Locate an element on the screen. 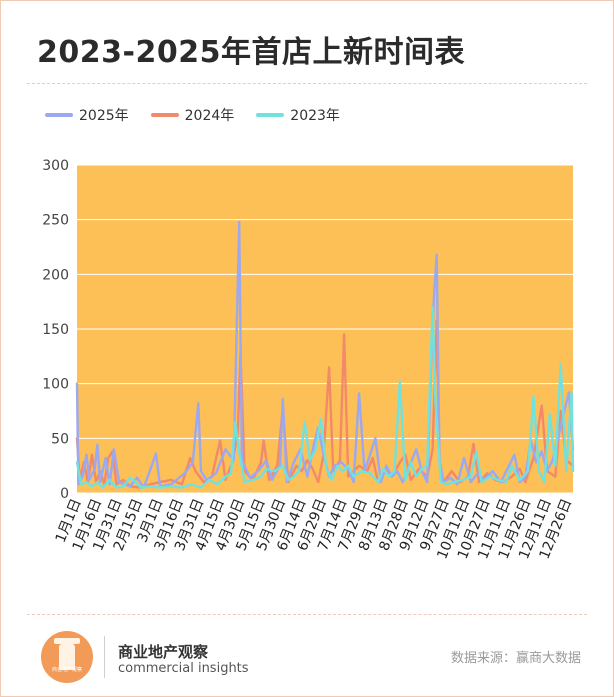 This screenshot has height=697, width=614. legend-item-2025: 2025年 is located at coordinates (87, 115).